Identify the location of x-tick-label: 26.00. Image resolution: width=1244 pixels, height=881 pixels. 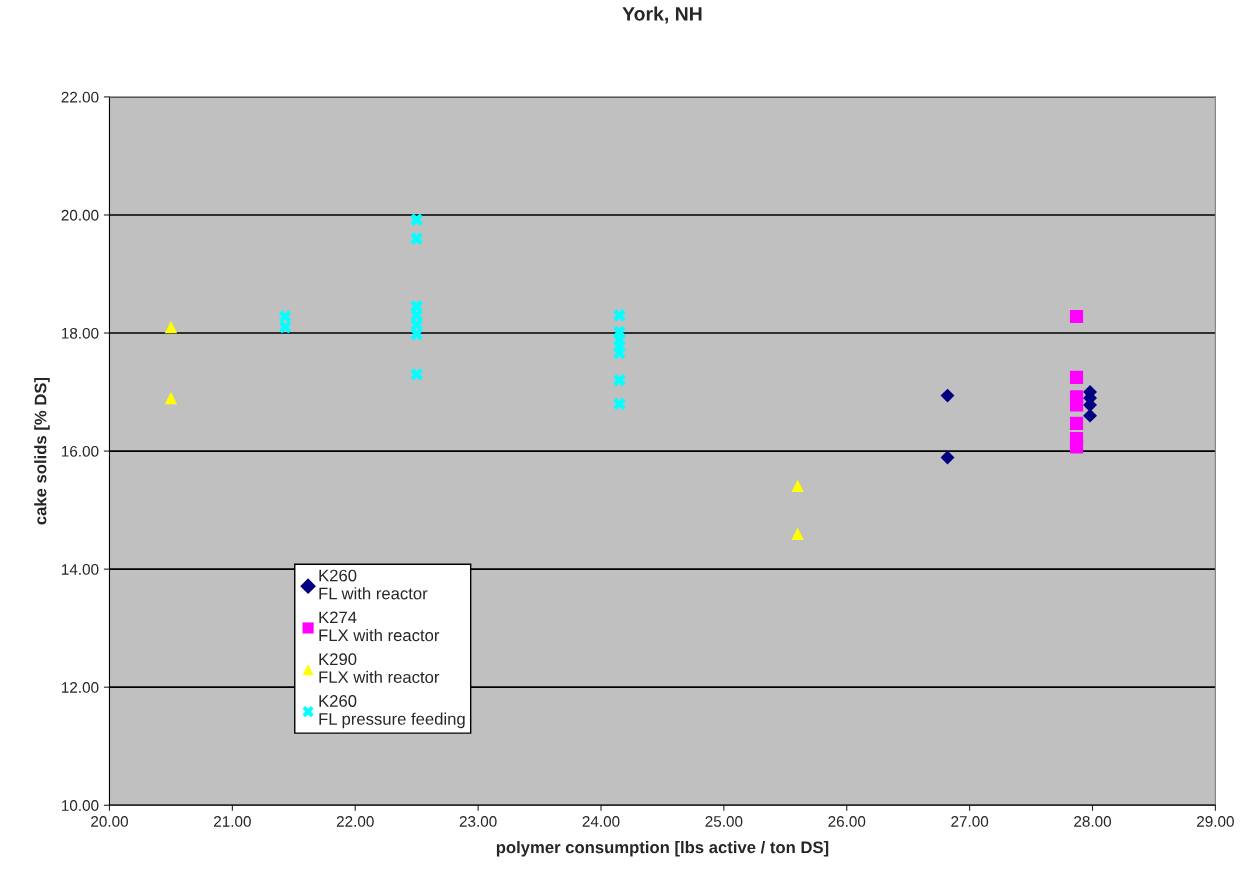
(847, 821).